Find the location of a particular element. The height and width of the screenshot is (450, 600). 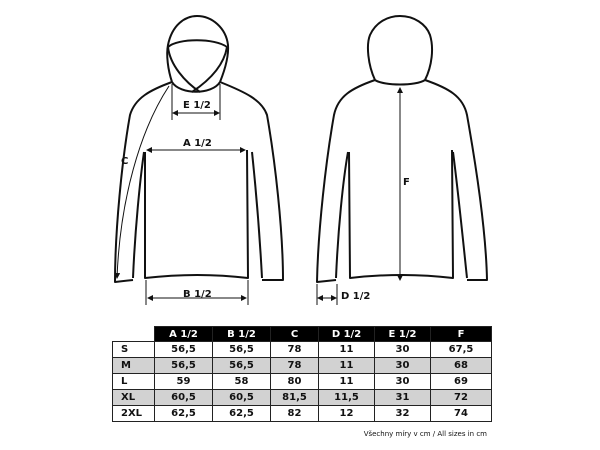

label-b: B 1/2 is located at coordinates (197, 294).